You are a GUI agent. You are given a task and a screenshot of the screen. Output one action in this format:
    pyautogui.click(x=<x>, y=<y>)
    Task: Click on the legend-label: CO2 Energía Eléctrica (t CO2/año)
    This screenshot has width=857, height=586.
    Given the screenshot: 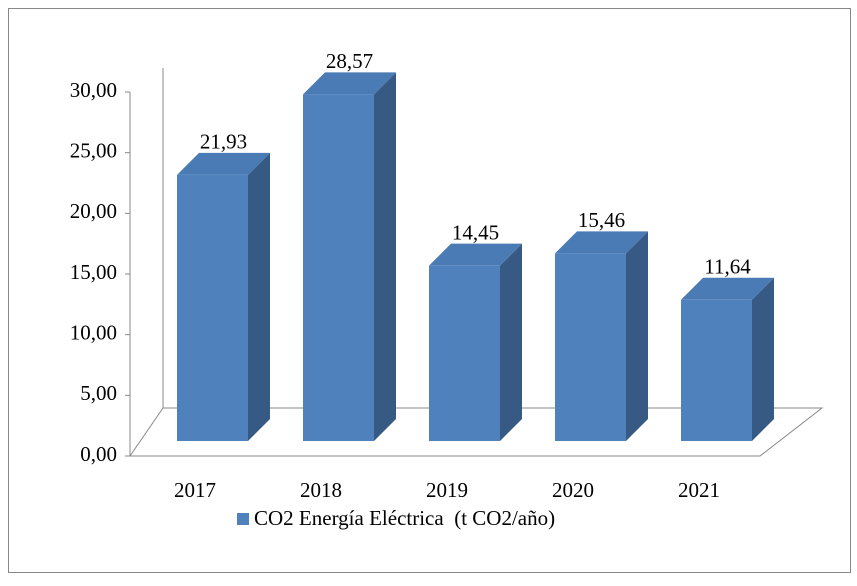 What is the action you would take?
    pyautogui.click(x=404, y=518)
    